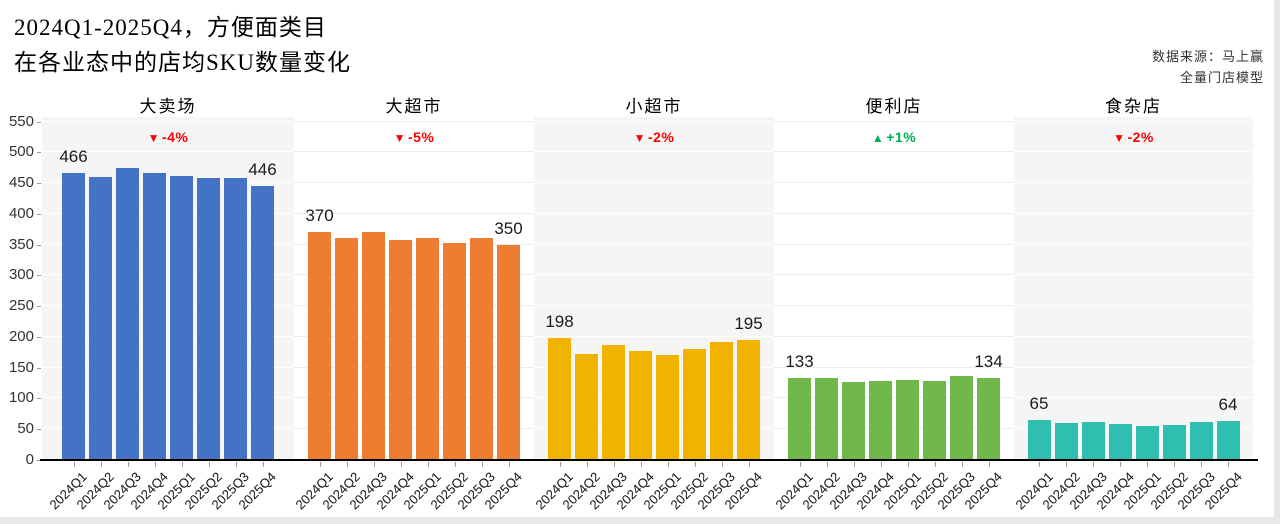  What do you see at coordinates (640, 520) in the screenshot?
I see `horizontal-scrollbar` at bounding box center [640, 520].